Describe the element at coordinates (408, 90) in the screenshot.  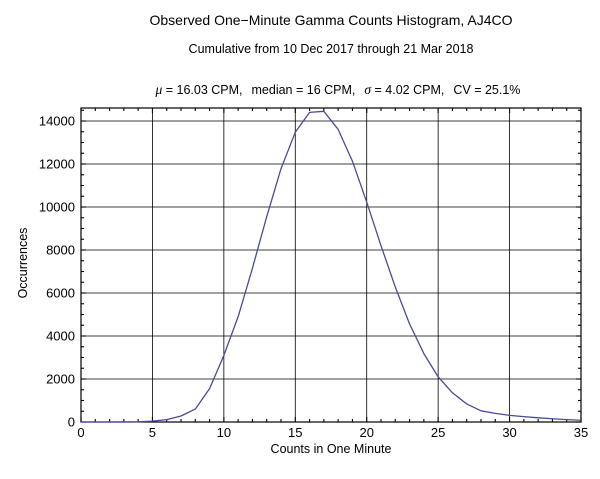
I see `sigma-value: = 4.02 CPM,` at that location.